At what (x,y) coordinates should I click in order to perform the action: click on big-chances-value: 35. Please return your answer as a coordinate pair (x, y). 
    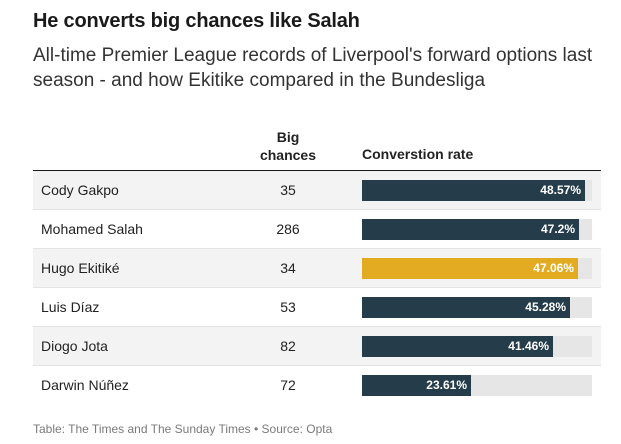
    Looking at the image, I should click on (288, 190).